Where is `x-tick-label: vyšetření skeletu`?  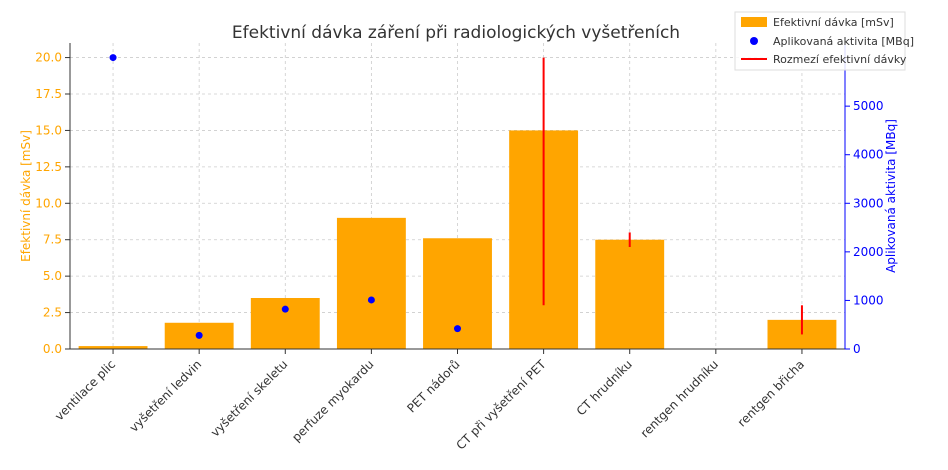
x-tick-label: vyšetření skeletu is located at coordinates (249, 398).